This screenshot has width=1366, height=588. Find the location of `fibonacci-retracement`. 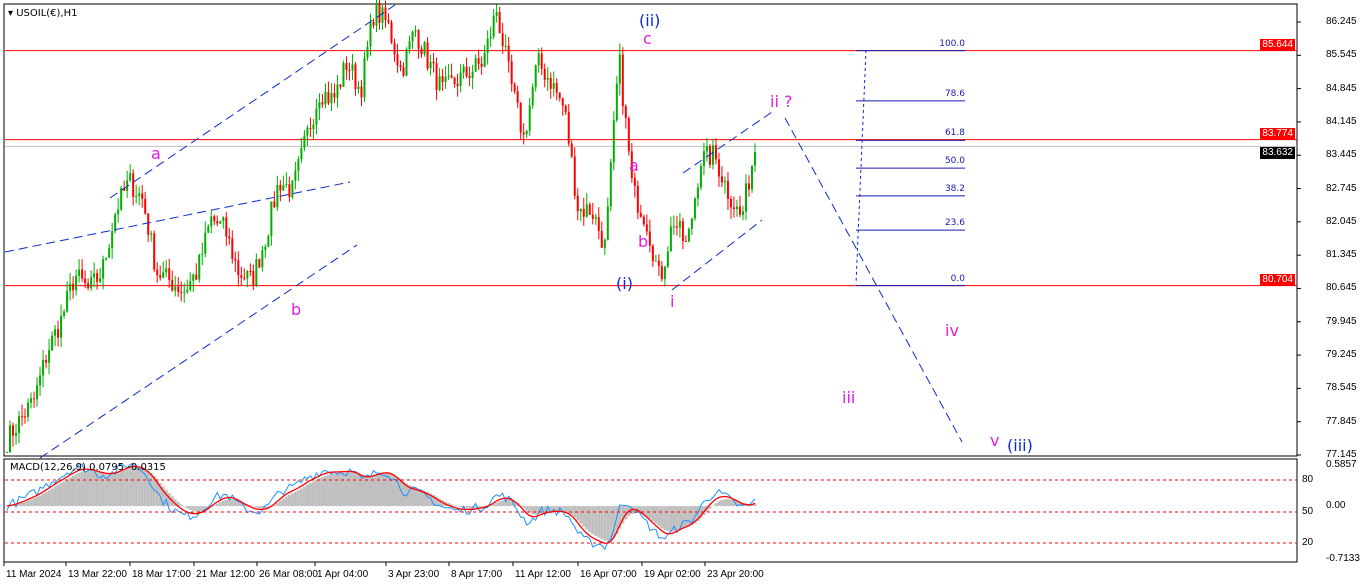

fibonacci-retracement is located at coordinates (910, 168).